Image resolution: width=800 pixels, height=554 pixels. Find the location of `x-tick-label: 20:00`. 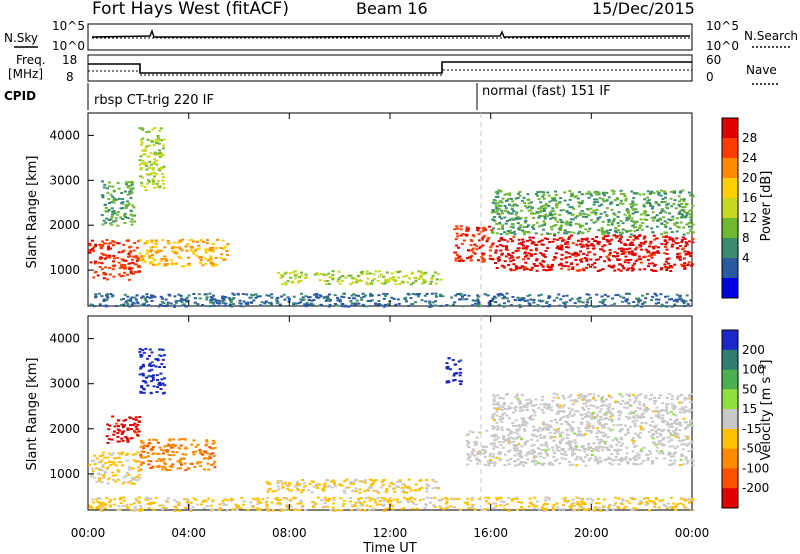

x-tick-label: 20:00 is located at coordinates (591, 533).